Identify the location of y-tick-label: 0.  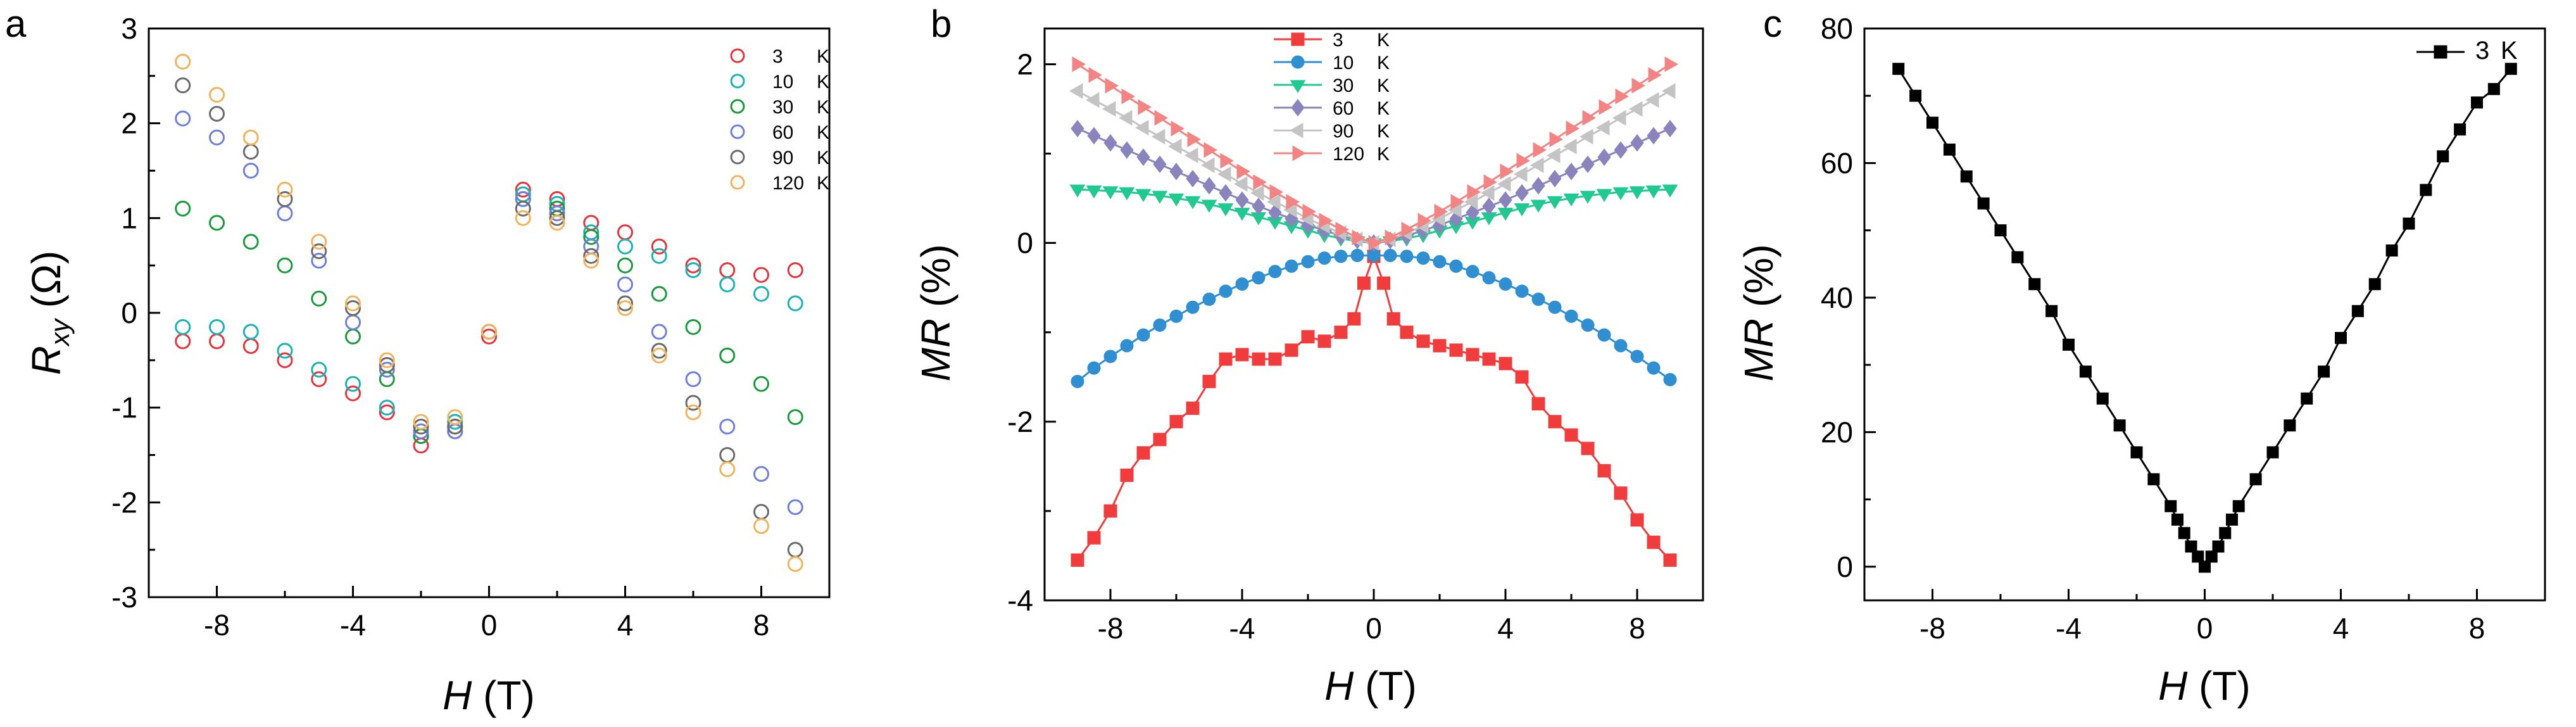
(1025, 243).